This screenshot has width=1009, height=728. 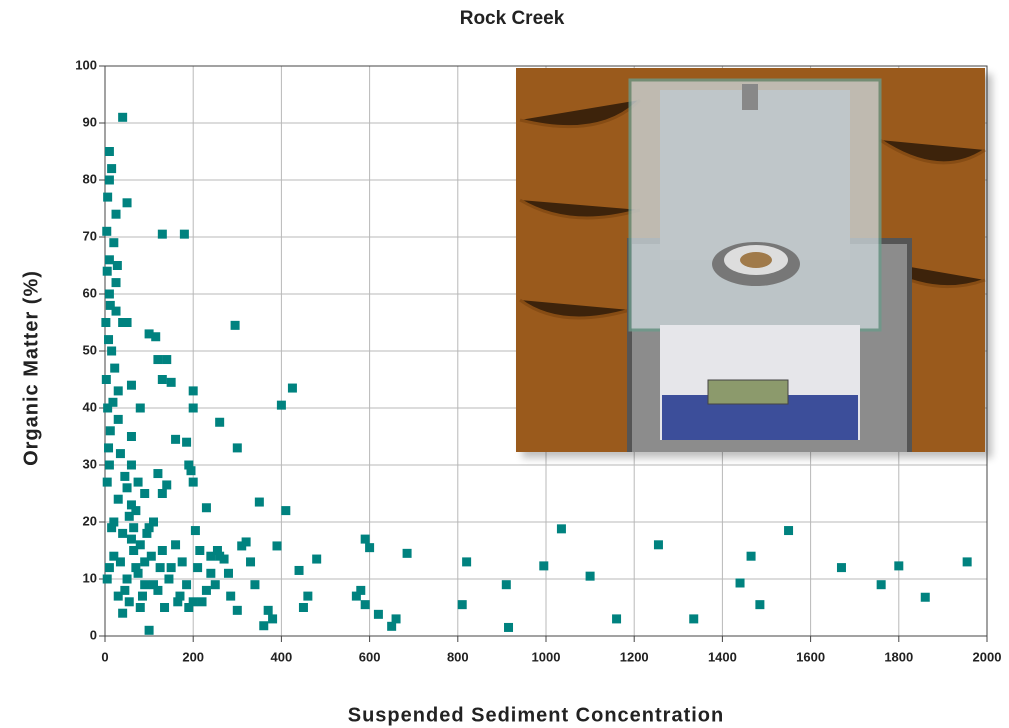 What do you see at coordinates (90, 577) in the screenshot?
I see `y-tick-label: 10` at bounding box center [90, 577].